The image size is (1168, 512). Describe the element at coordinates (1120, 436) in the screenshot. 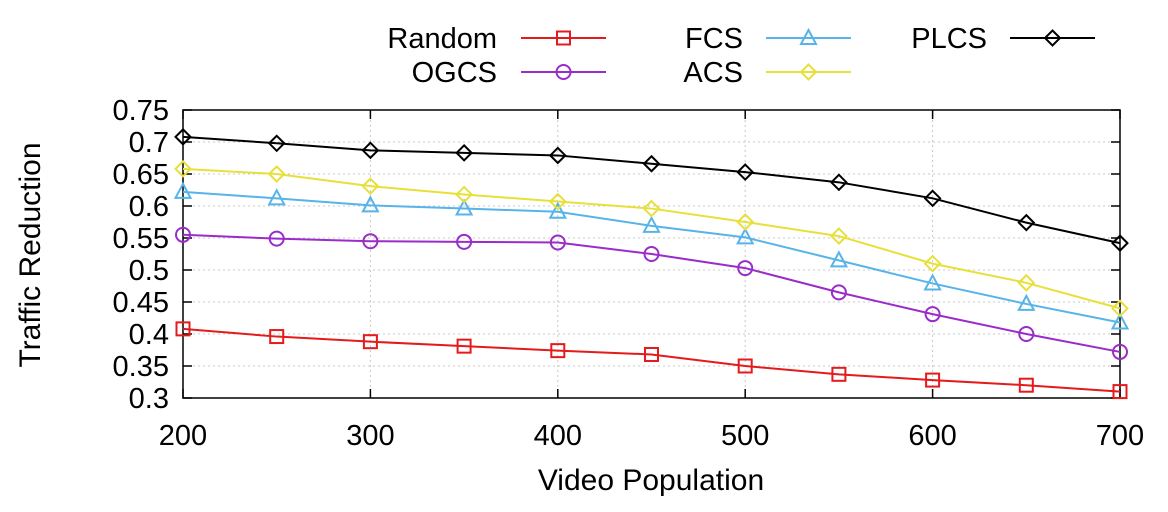

I see `x-tick-label: 700` at that location.